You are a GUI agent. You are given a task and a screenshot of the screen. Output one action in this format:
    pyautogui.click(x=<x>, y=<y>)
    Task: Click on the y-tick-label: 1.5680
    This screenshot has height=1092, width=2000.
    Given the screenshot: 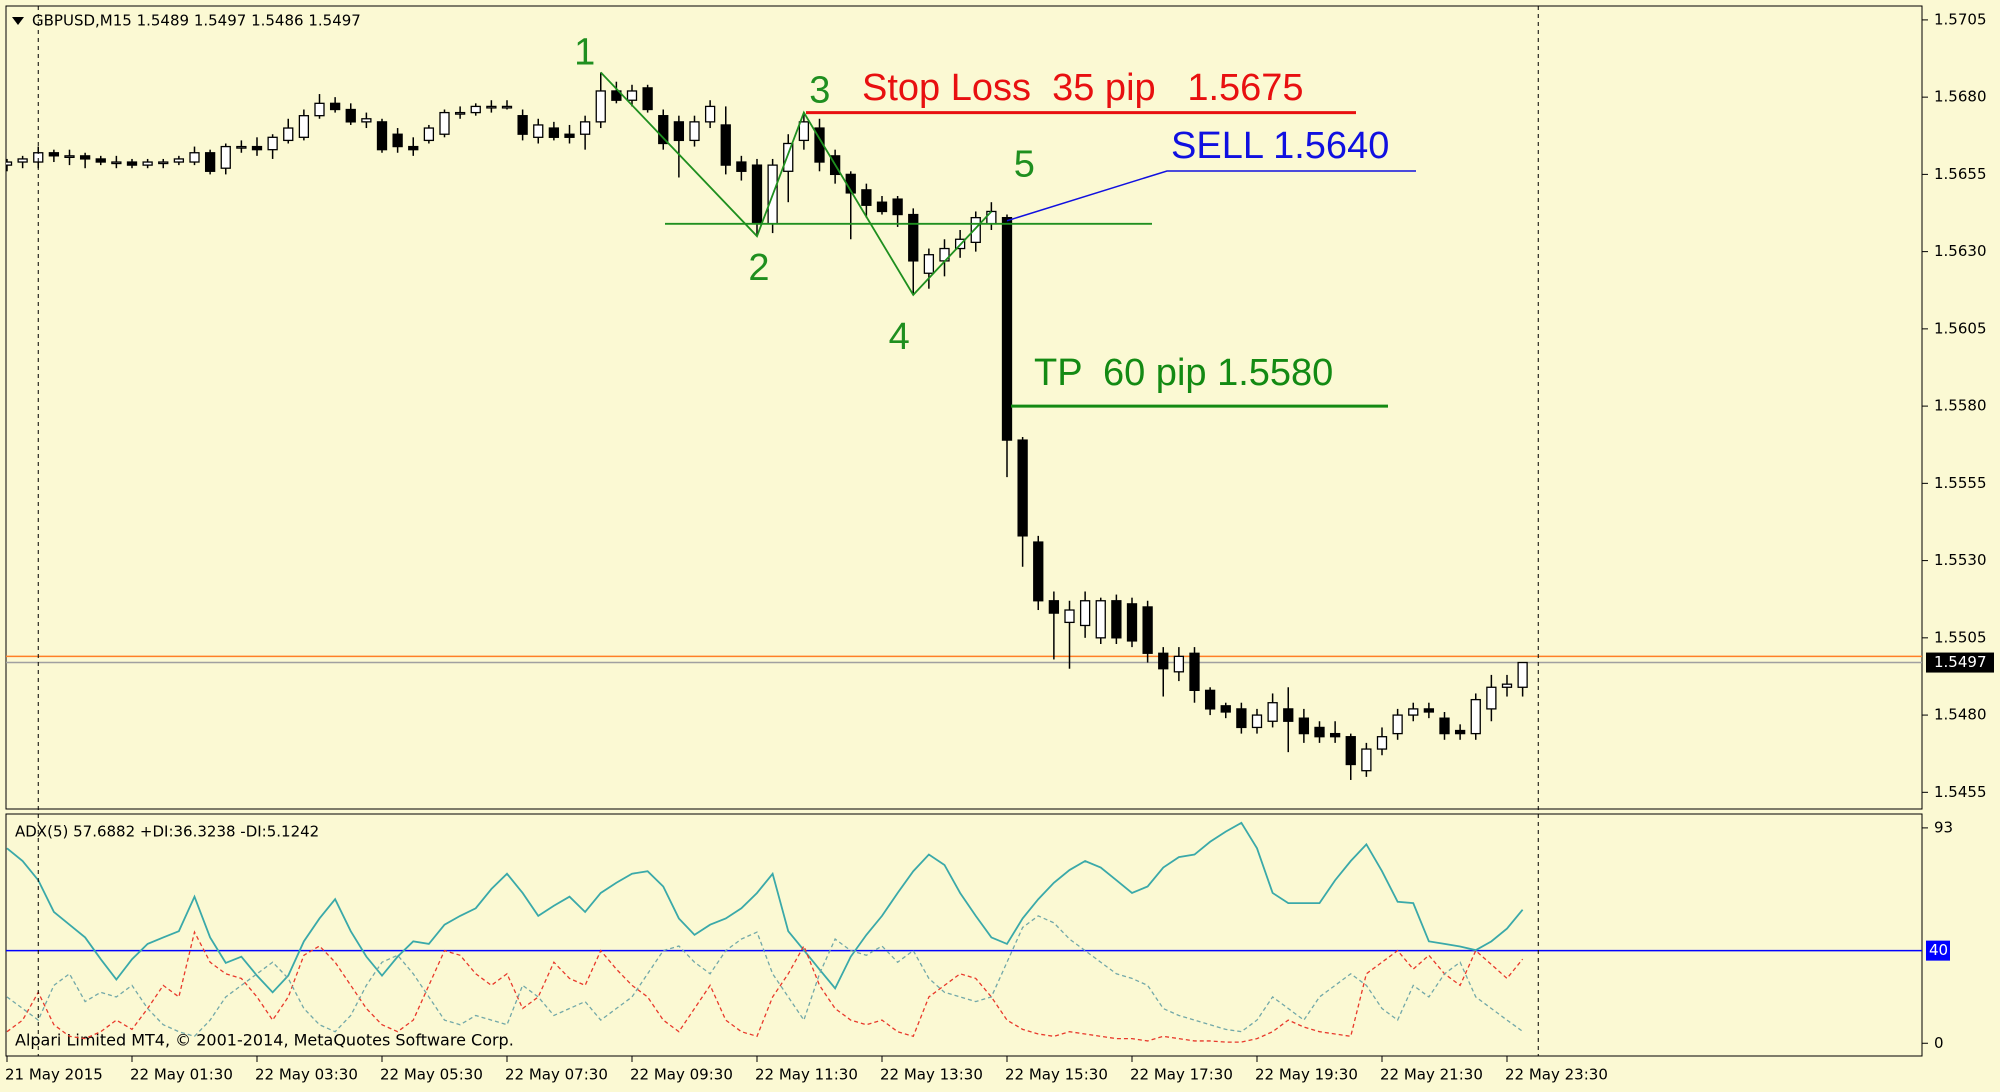 What is the action you would take?
    pyautogui.click(x=1960, y=97)
    